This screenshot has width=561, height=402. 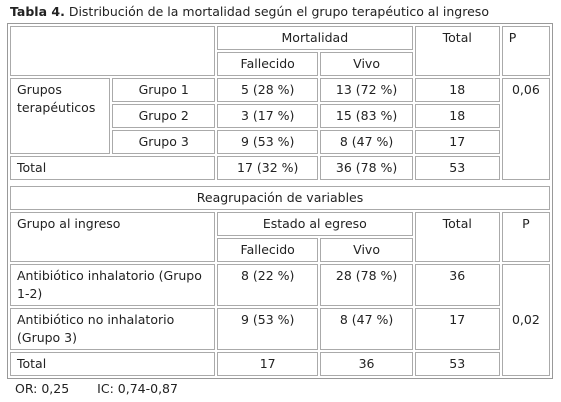 I want to click on p-value: 0,02, so click(x=525, y=320).